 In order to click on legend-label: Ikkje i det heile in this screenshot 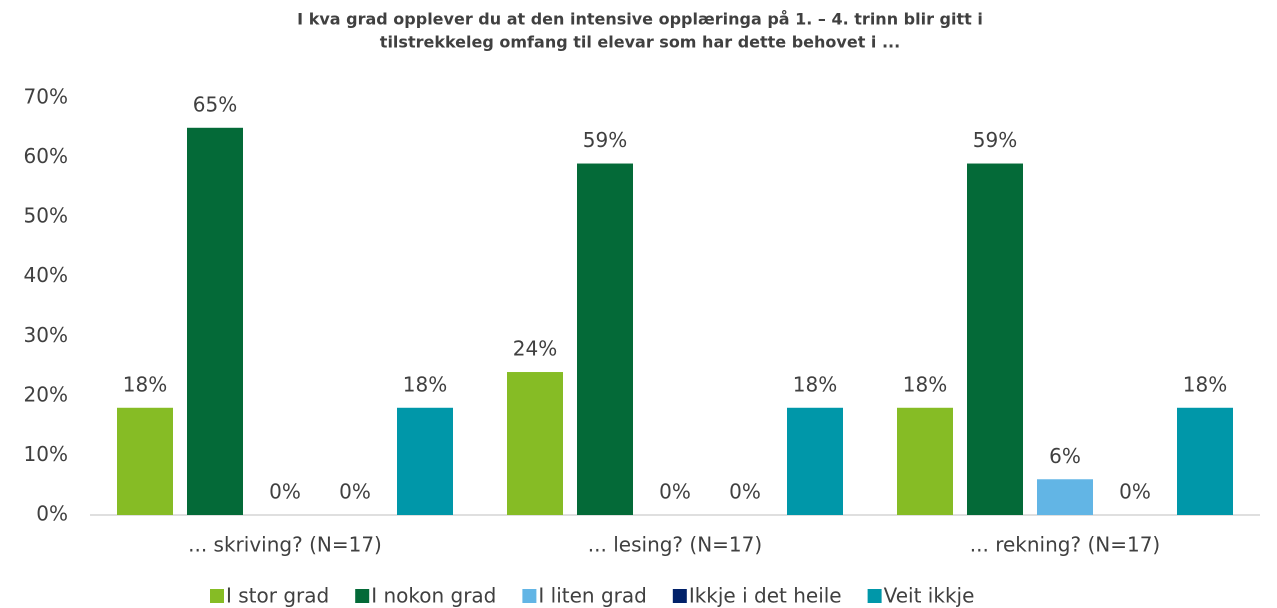, I will do `click(765, 596)`.